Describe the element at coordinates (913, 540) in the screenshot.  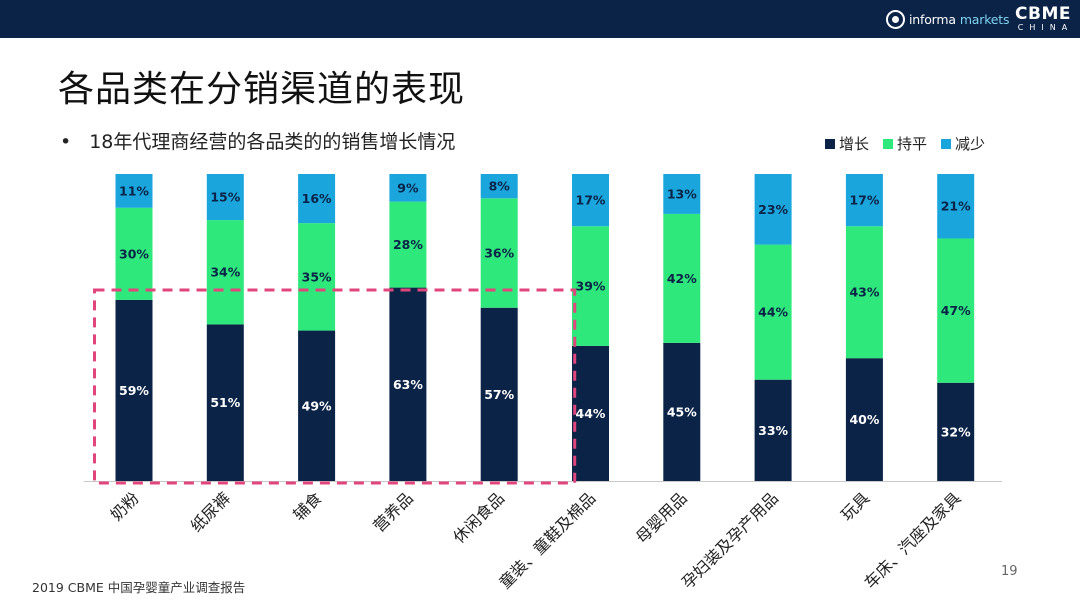
I see `x-tick-label-9: 车床、汽座及家具` at that location.